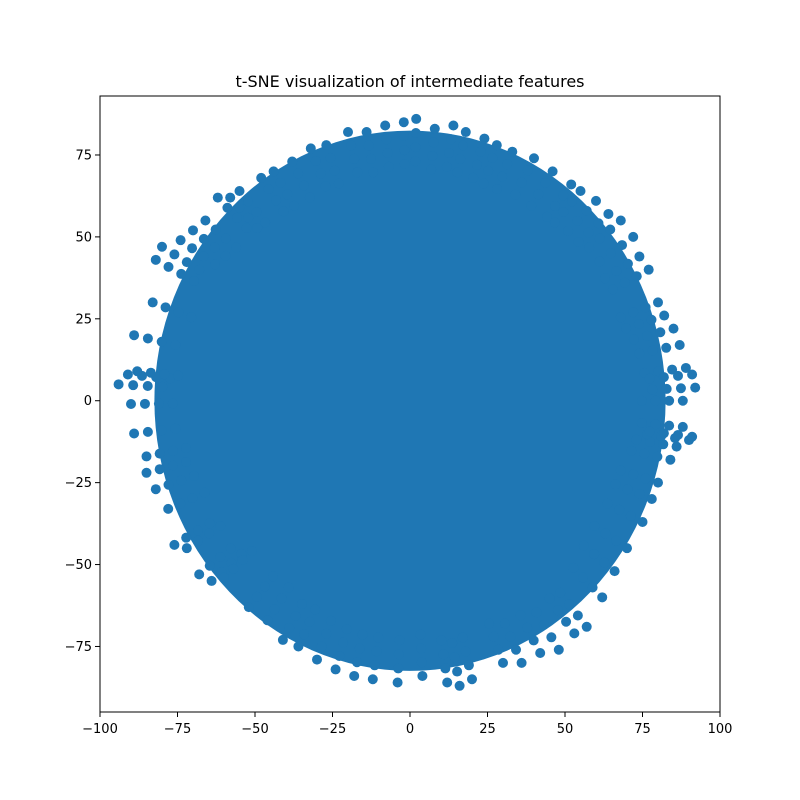 The height and width of the screenshot is (800, 800). I want to click on y-tick-label: −50, so click(78, 565).